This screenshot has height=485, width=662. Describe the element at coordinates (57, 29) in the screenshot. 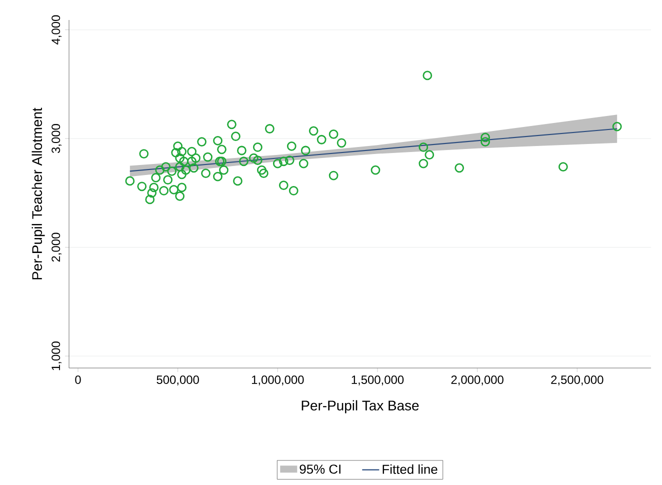

I see `y-tick-label: 4,000` at that location.